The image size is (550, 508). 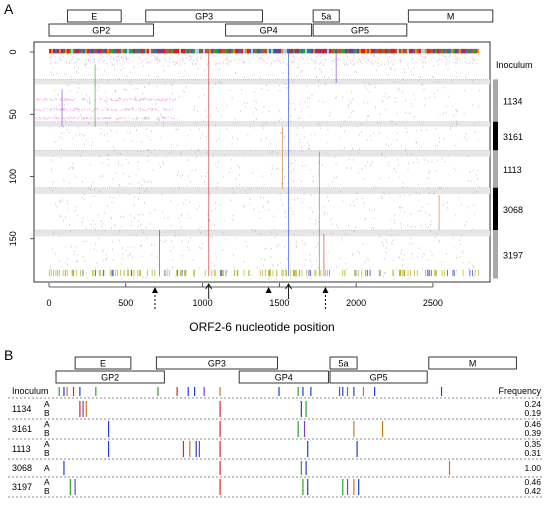 What do you see at coordinates (8, 355) in the screenshot?
I see `panel-b-letter: B` at bounding box center [8, 355].